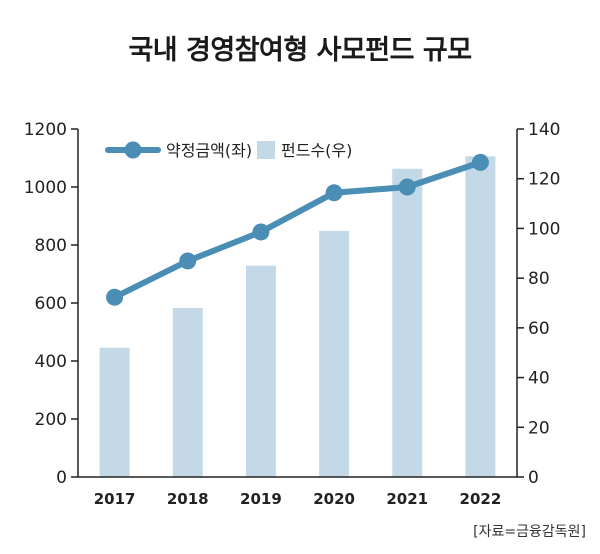 This screenshot has height=554, width=600. I want to click on left-tick-label-600: 600, so click(51, 304).